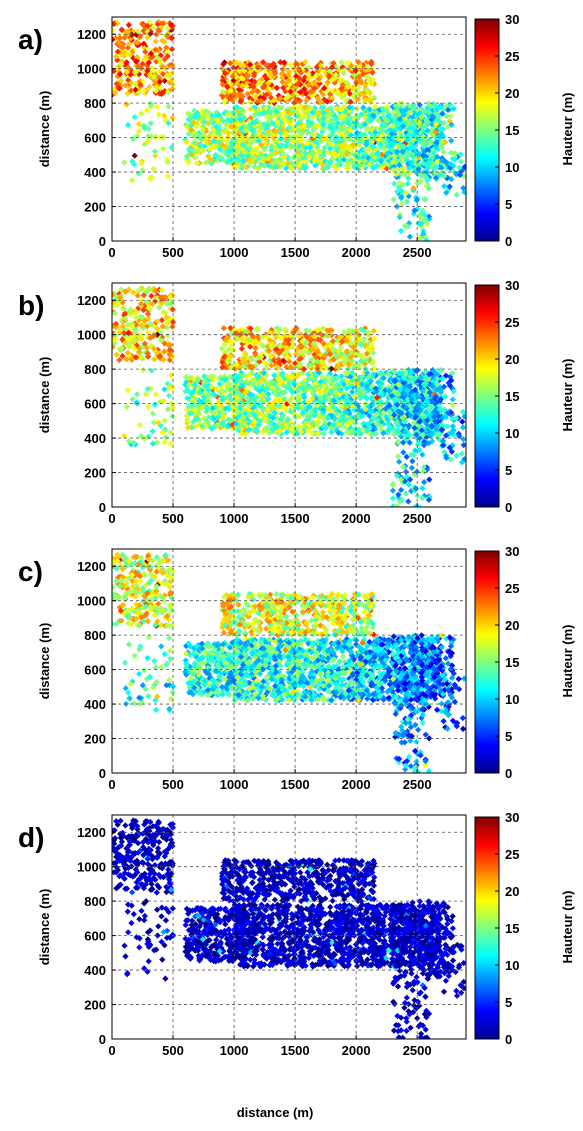 The width and height of the screenshot is (583, 1131). What do you see at coordinates (111, 252) in the screenshot?
I see `x-tick-label: 0` at bounding box center [111, 252].